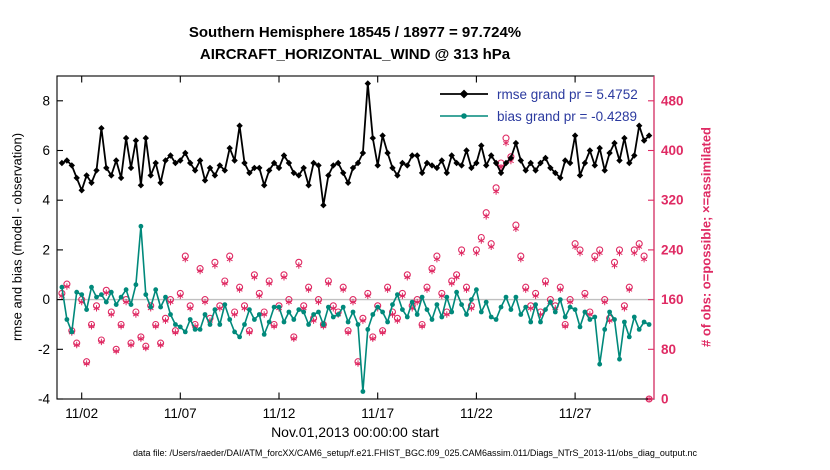 The height and width of the screenshot is (470, 830). I want to click on right-tick-label: 160, so click(672, 299).